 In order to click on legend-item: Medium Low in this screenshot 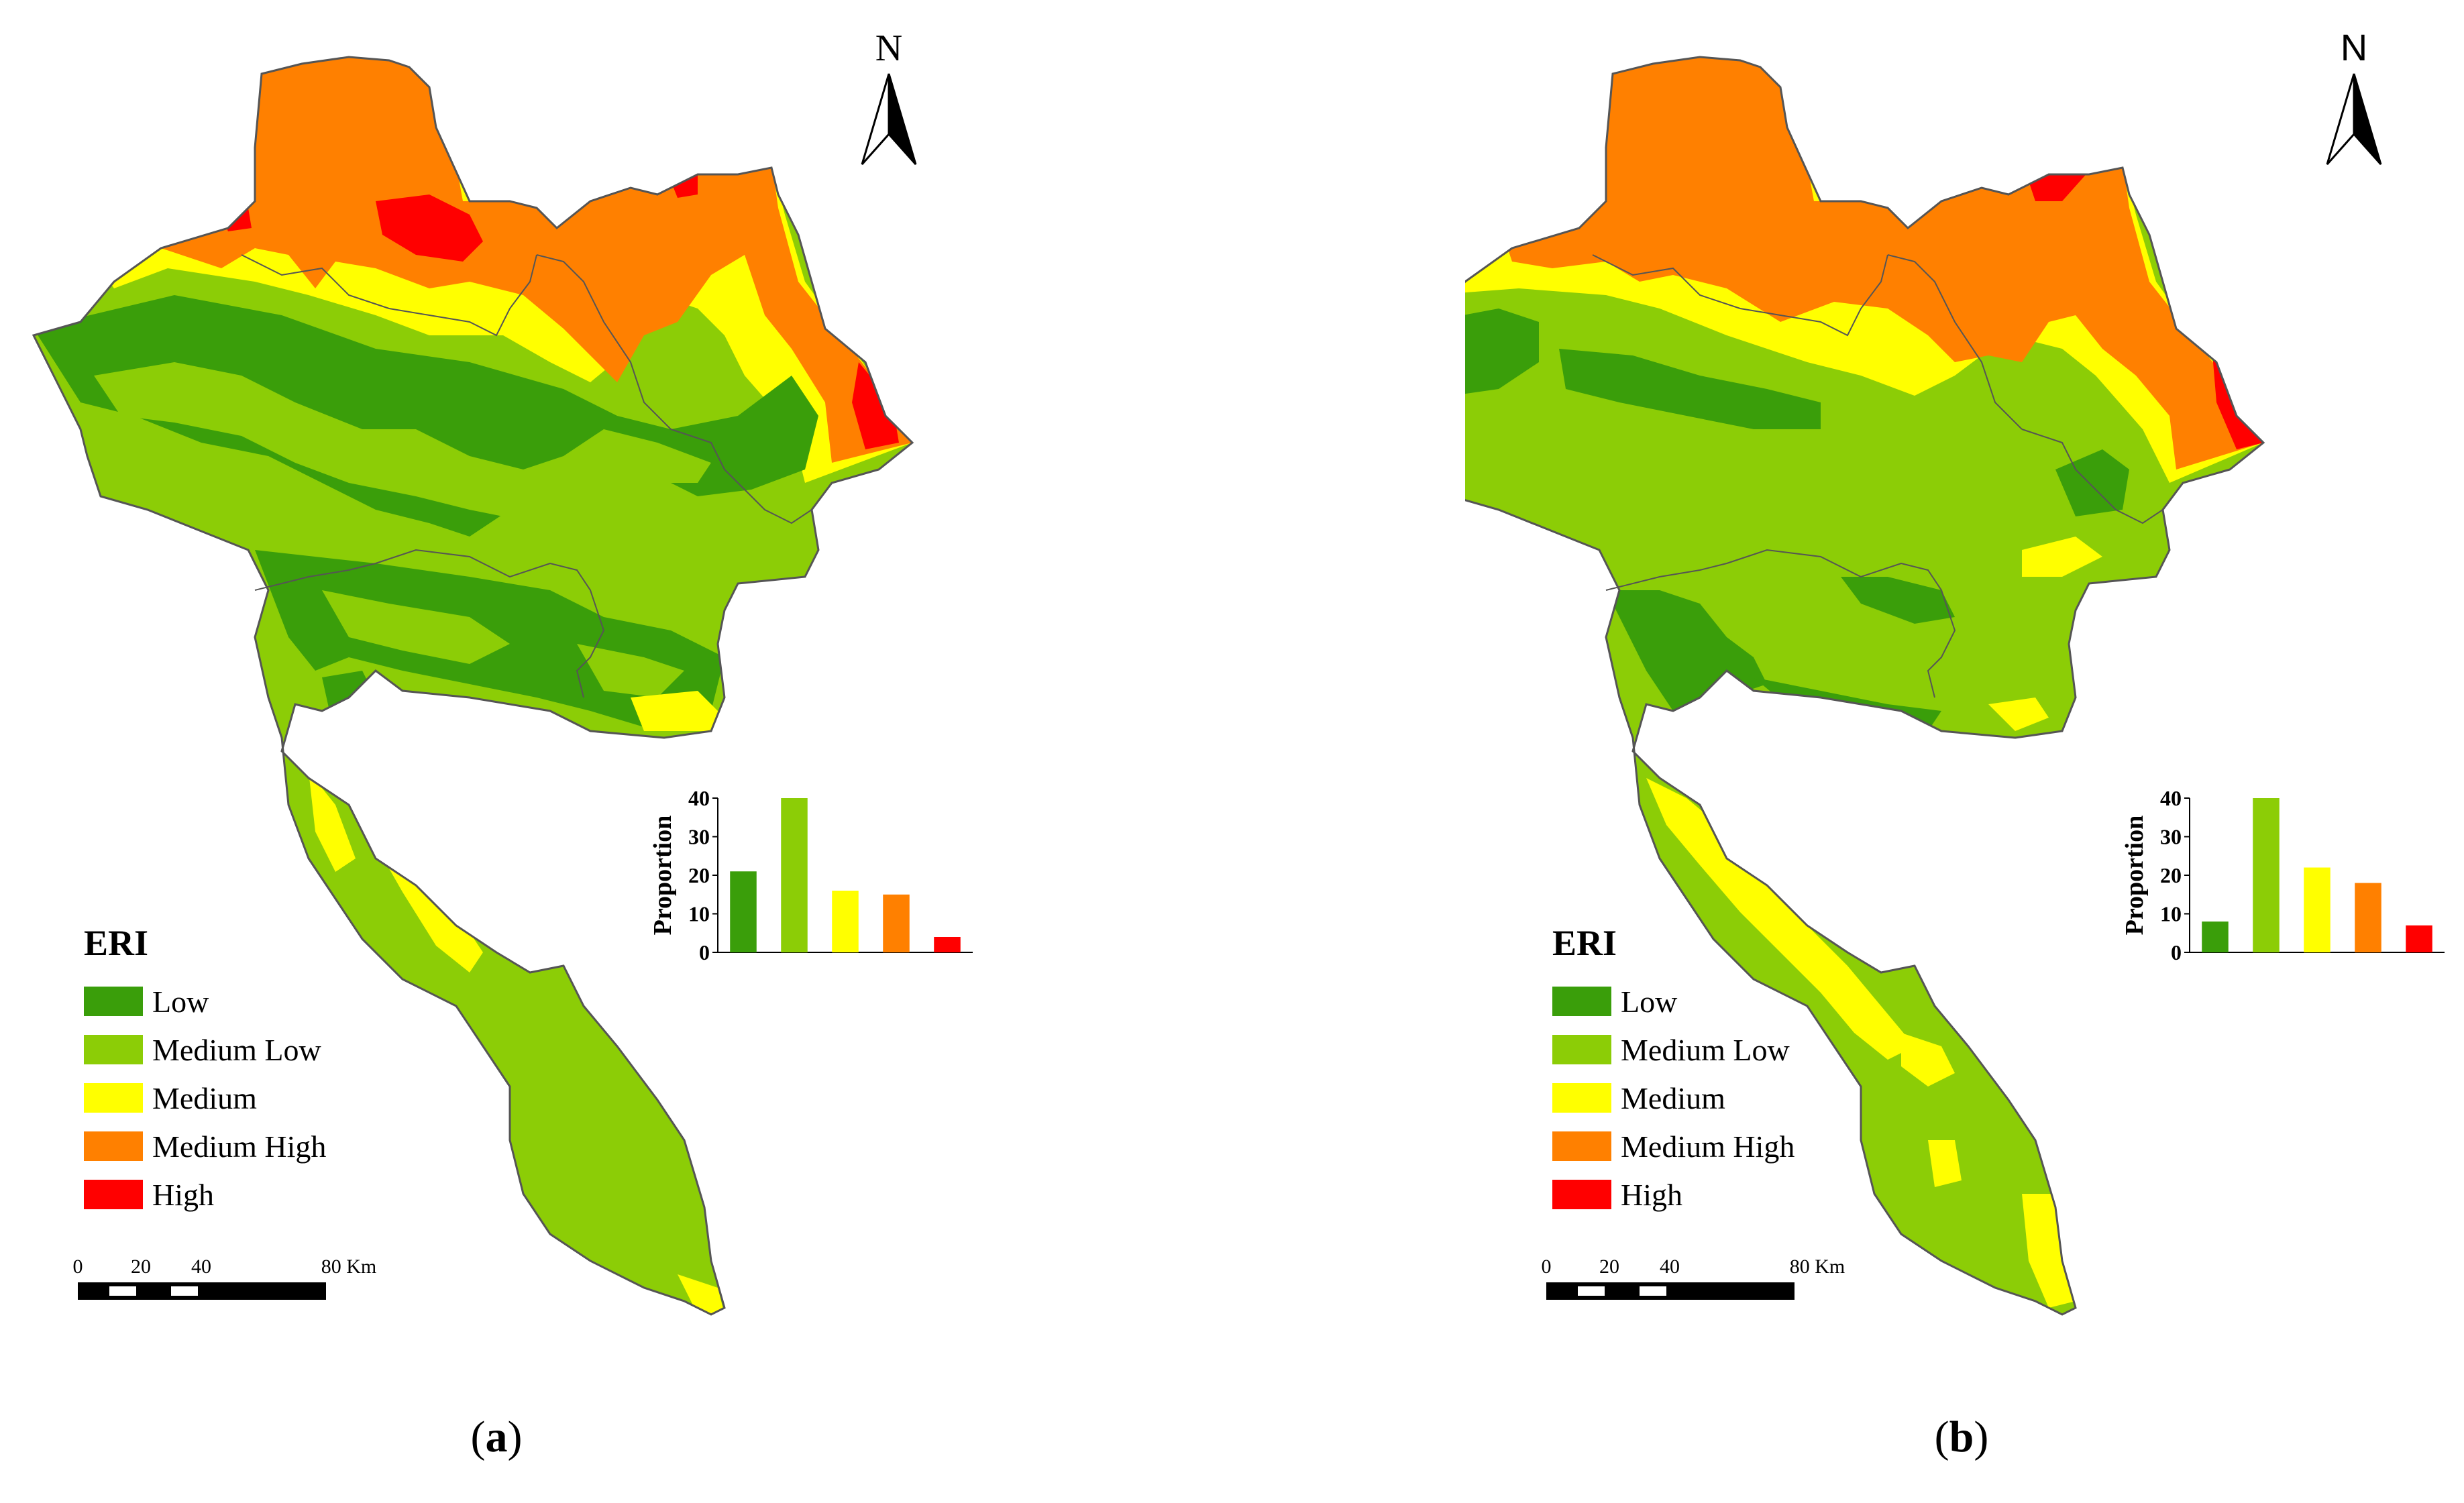, I will do `click(251, 1049)`.